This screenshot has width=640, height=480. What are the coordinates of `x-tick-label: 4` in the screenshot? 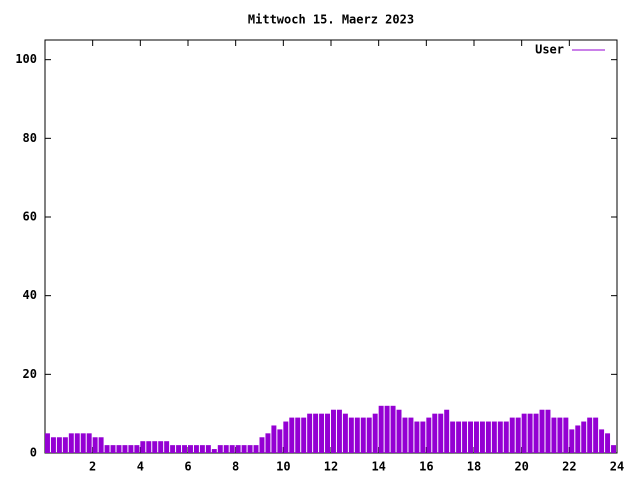 It's located at (140, 467).